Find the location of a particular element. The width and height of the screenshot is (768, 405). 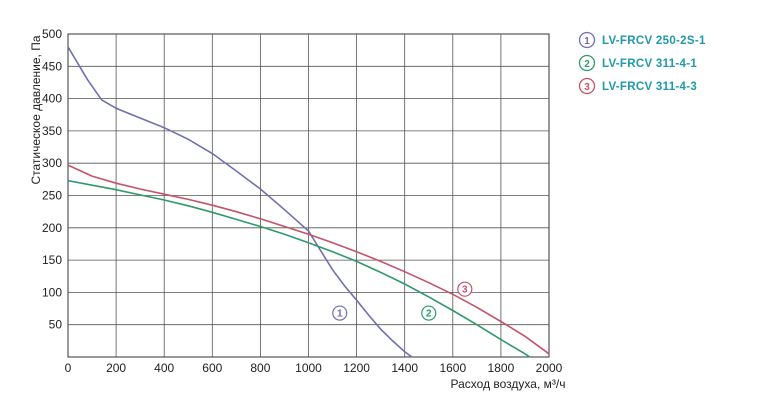

series-marker-label-2: 2 is located at coordinates (429, 314).